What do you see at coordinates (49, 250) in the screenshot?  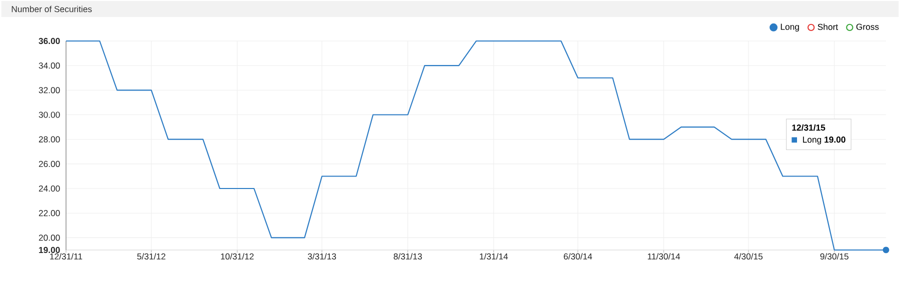 I see `y-tick-label: 19.00` at bounding box center [49, 250].